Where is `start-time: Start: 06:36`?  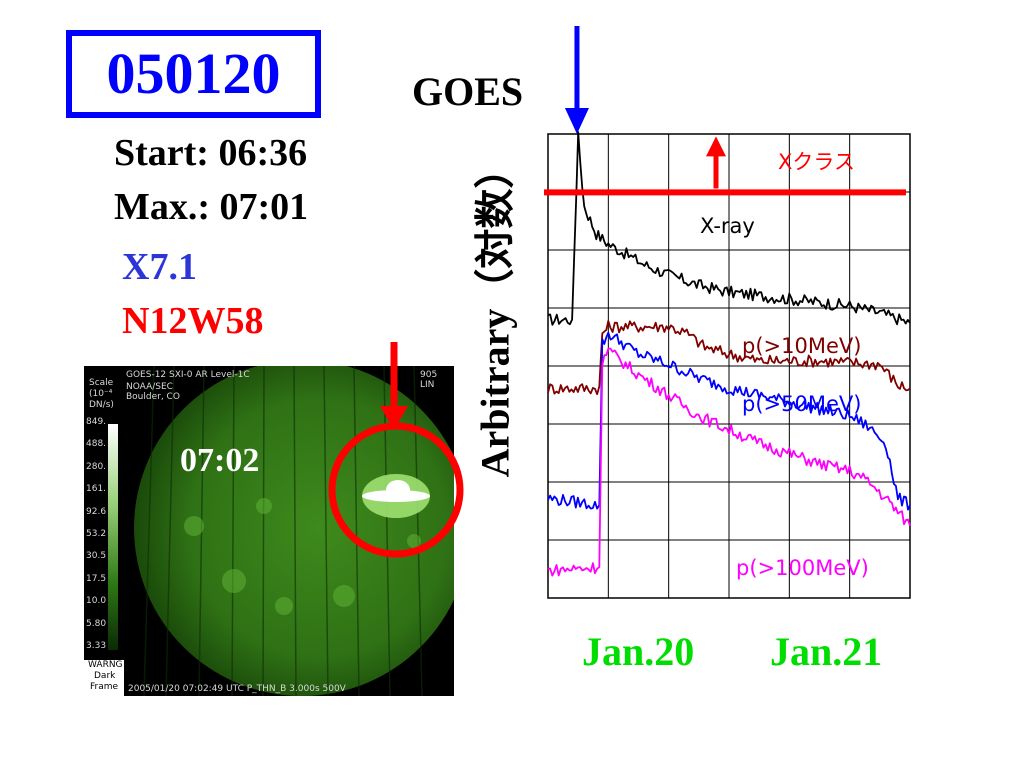
start-time: Start: 06:36 is located at coordinates (211, 153).